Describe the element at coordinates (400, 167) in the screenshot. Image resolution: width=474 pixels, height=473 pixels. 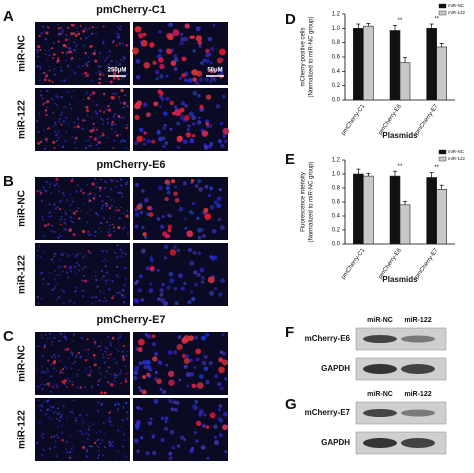
I see `significance: **` at that location.